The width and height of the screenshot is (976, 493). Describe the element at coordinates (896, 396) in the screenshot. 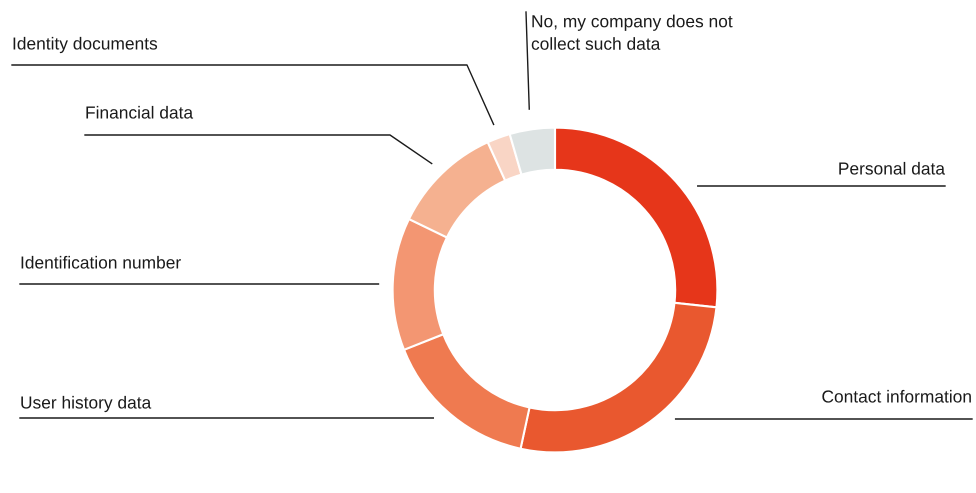

I see `slice-label: Contact information` at that location.